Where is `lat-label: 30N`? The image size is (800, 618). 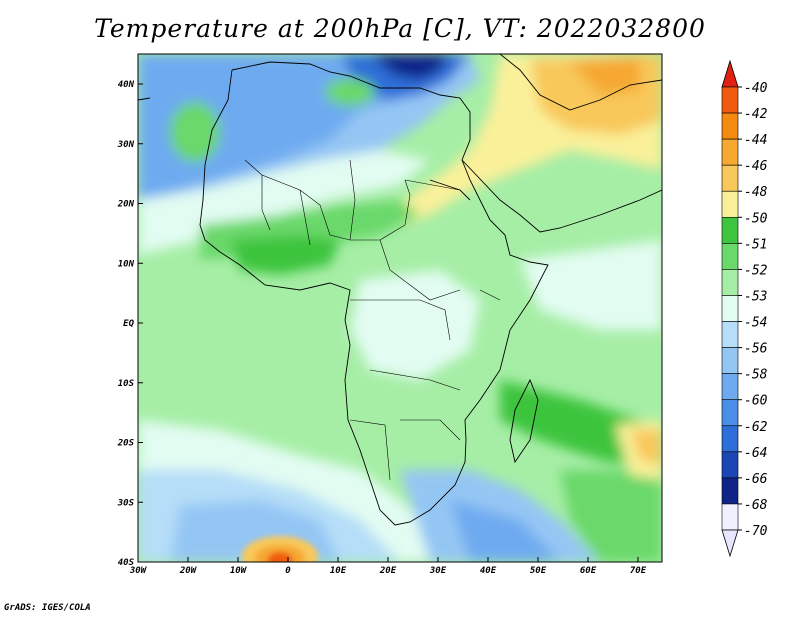 lat-label: 30N is located at coordinates (126, 145).